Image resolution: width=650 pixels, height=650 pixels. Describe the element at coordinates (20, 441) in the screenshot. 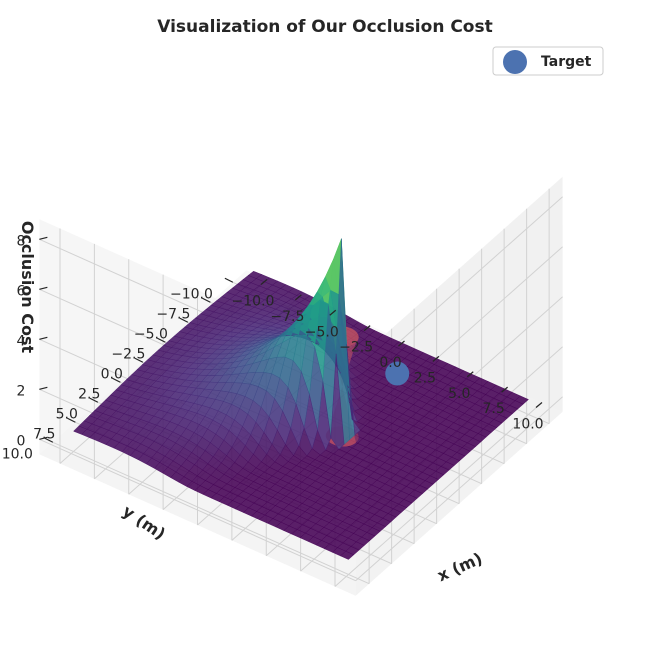

I see `z-tick-label: 0` at that location.